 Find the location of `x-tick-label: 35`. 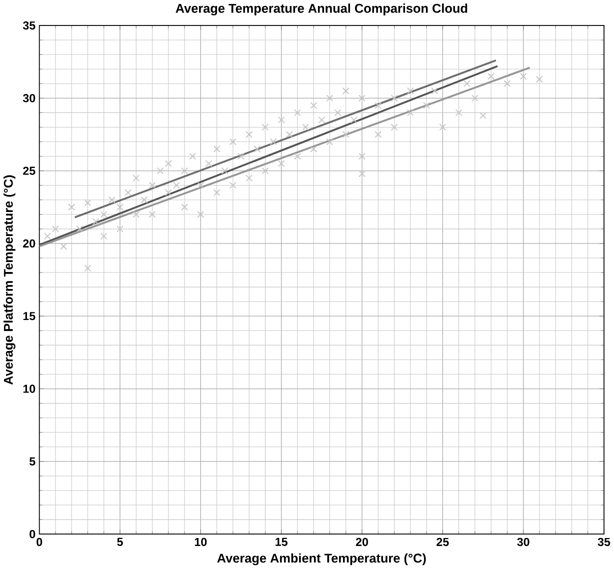

x-tick-label: 35 is located at coordinates (604, 542).